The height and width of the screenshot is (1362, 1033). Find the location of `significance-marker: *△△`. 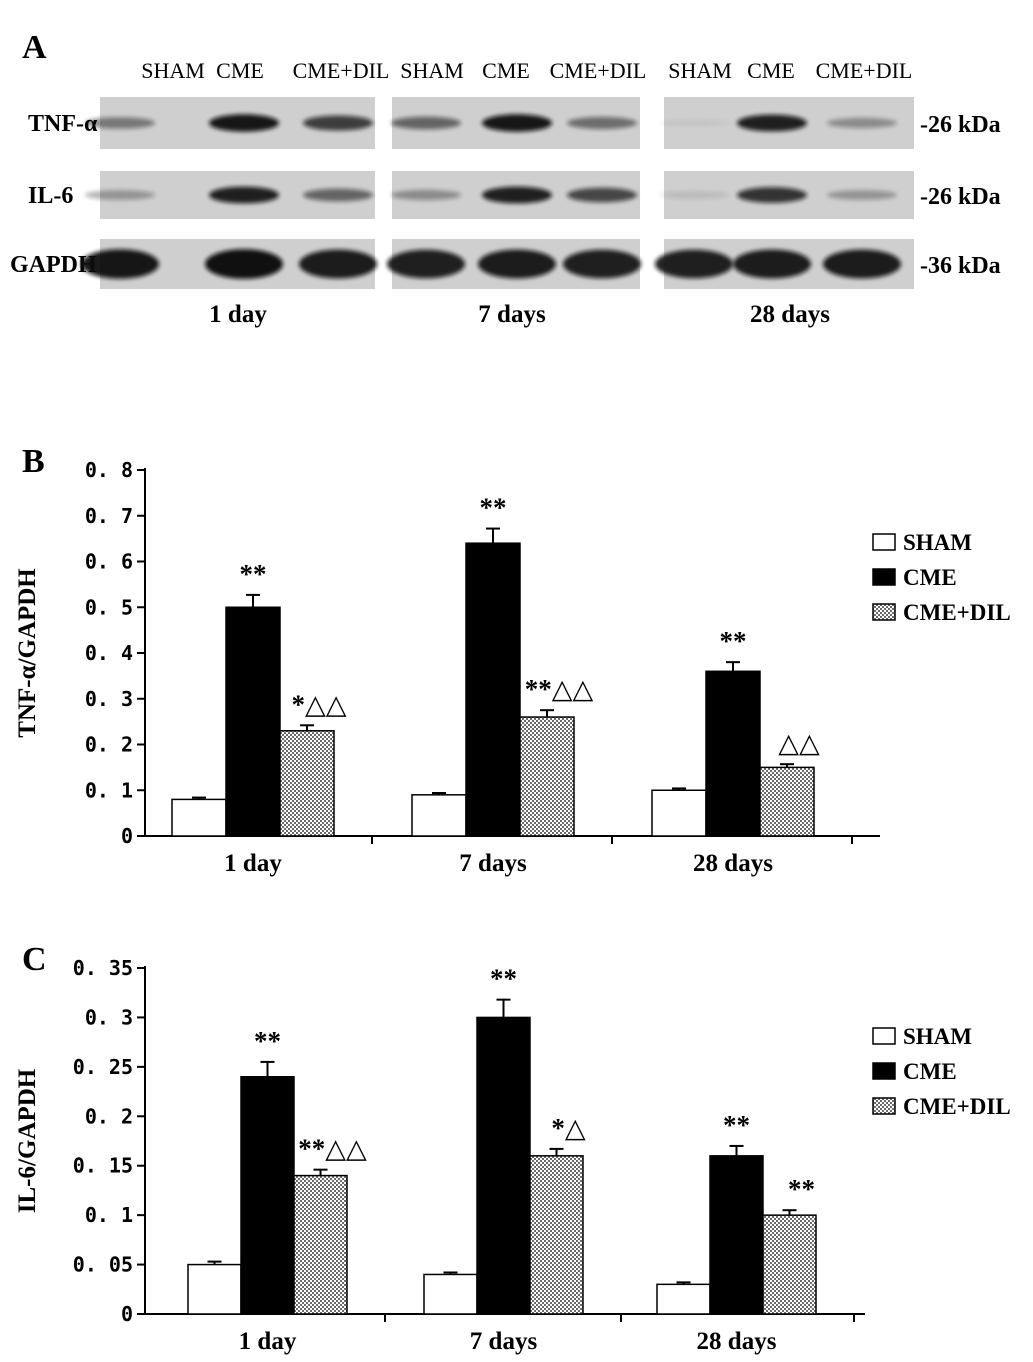

significance-marker: *△△ is located at coordinates (318, 704).